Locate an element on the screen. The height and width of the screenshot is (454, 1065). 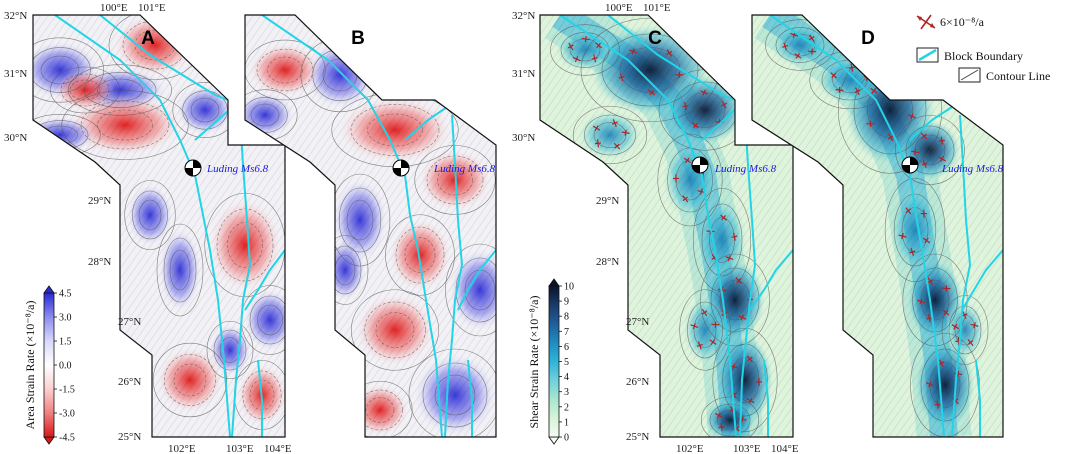
colorbar-tick-label: 10 is located at coordinates (569, 287).